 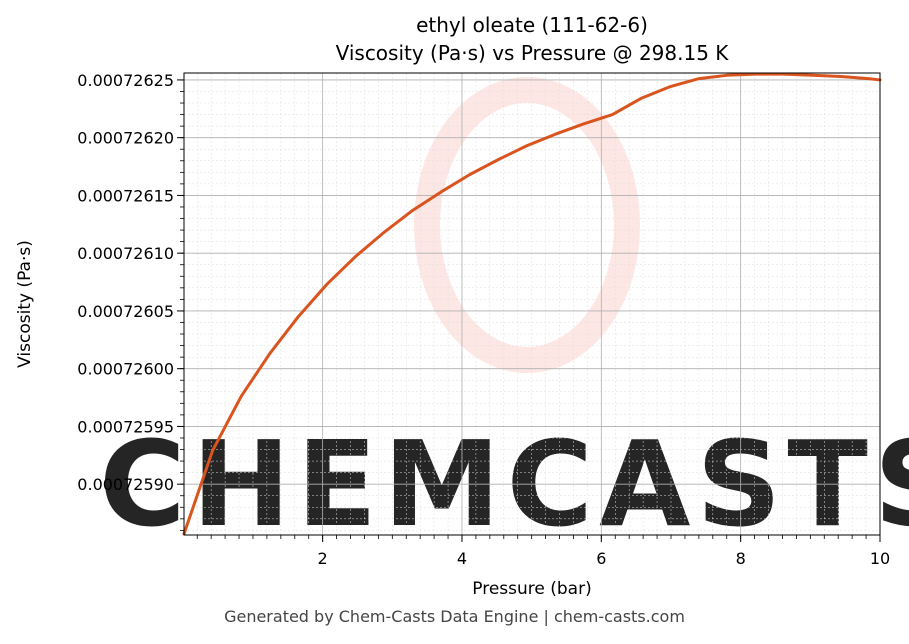 What do you see at coordinates (741, 558) in the screenshot?
I see `x-tick-label: 8` at bounding box center [741, 558].